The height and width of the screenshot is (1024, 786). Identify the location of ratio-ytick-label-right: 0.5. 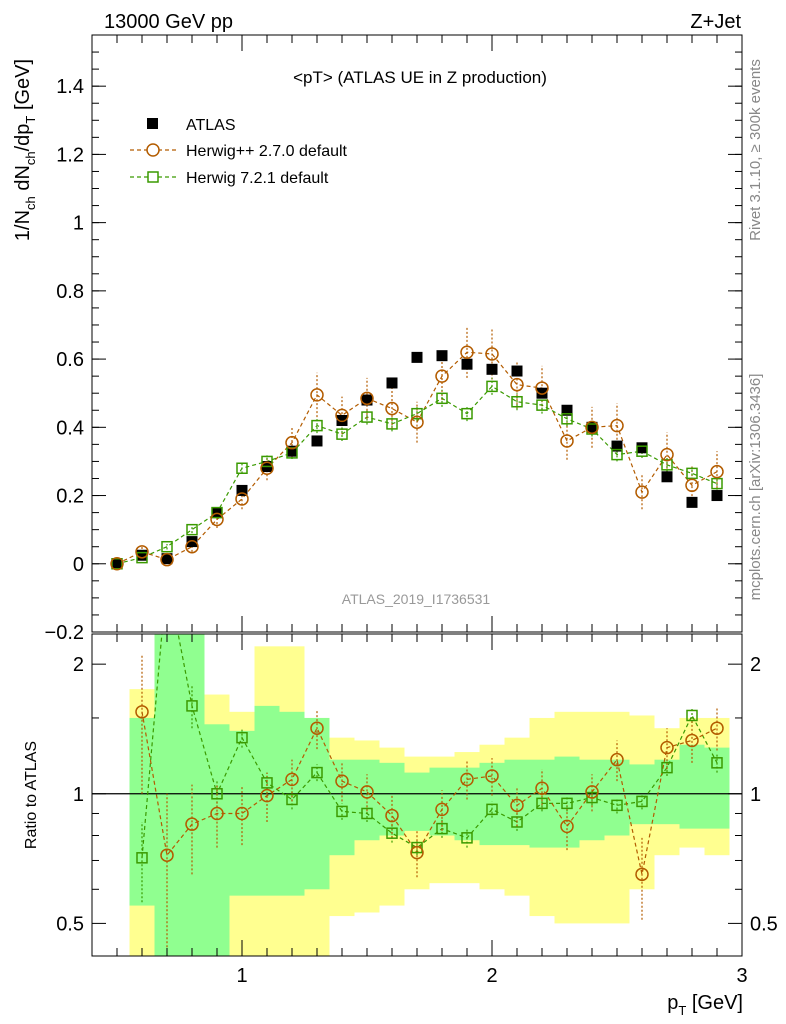
(764, 924).